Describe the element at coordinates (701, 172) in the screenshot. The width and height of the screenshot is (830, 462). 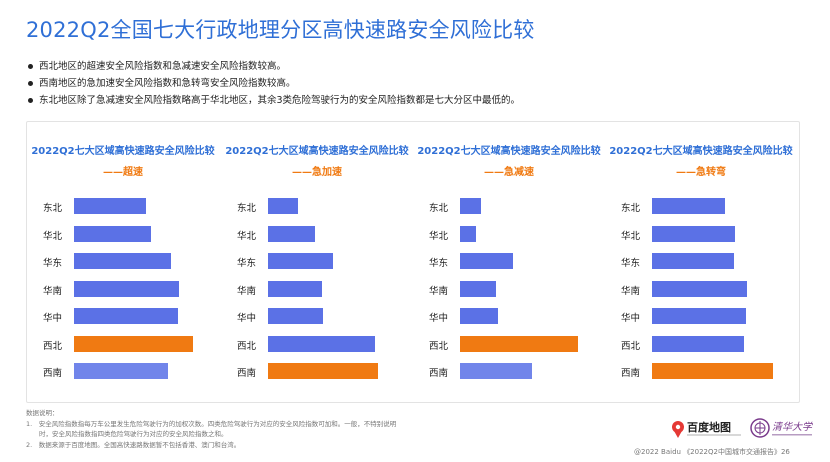
I see `chart-subtitle: ——急转弯` at that location.